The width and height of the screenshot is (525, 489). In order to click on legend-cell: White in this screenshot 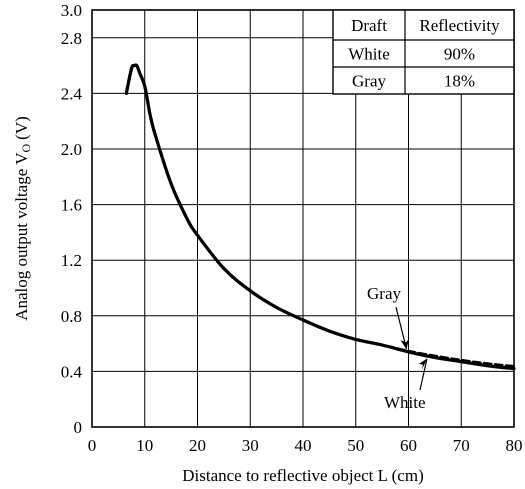, I will do `click(369, 54)`.